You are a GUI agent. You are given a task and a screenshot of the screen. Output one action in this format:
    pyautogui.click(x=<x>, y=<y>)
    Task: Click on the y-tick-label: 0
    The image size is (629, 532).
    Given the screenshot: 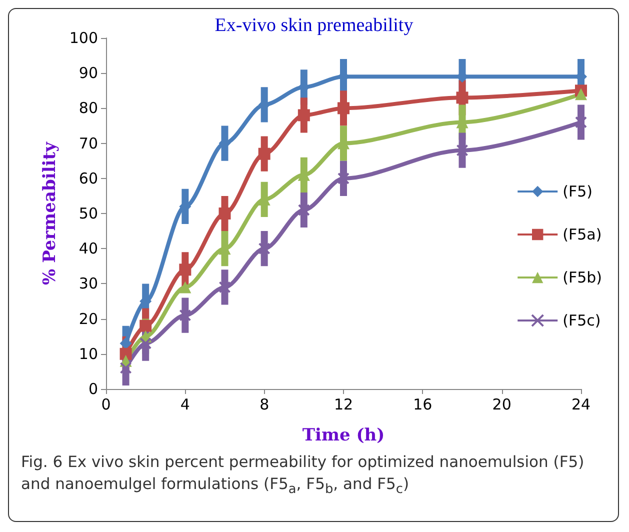 What is the action you would take?
    pyautogui.click(x=93, y=389)
    